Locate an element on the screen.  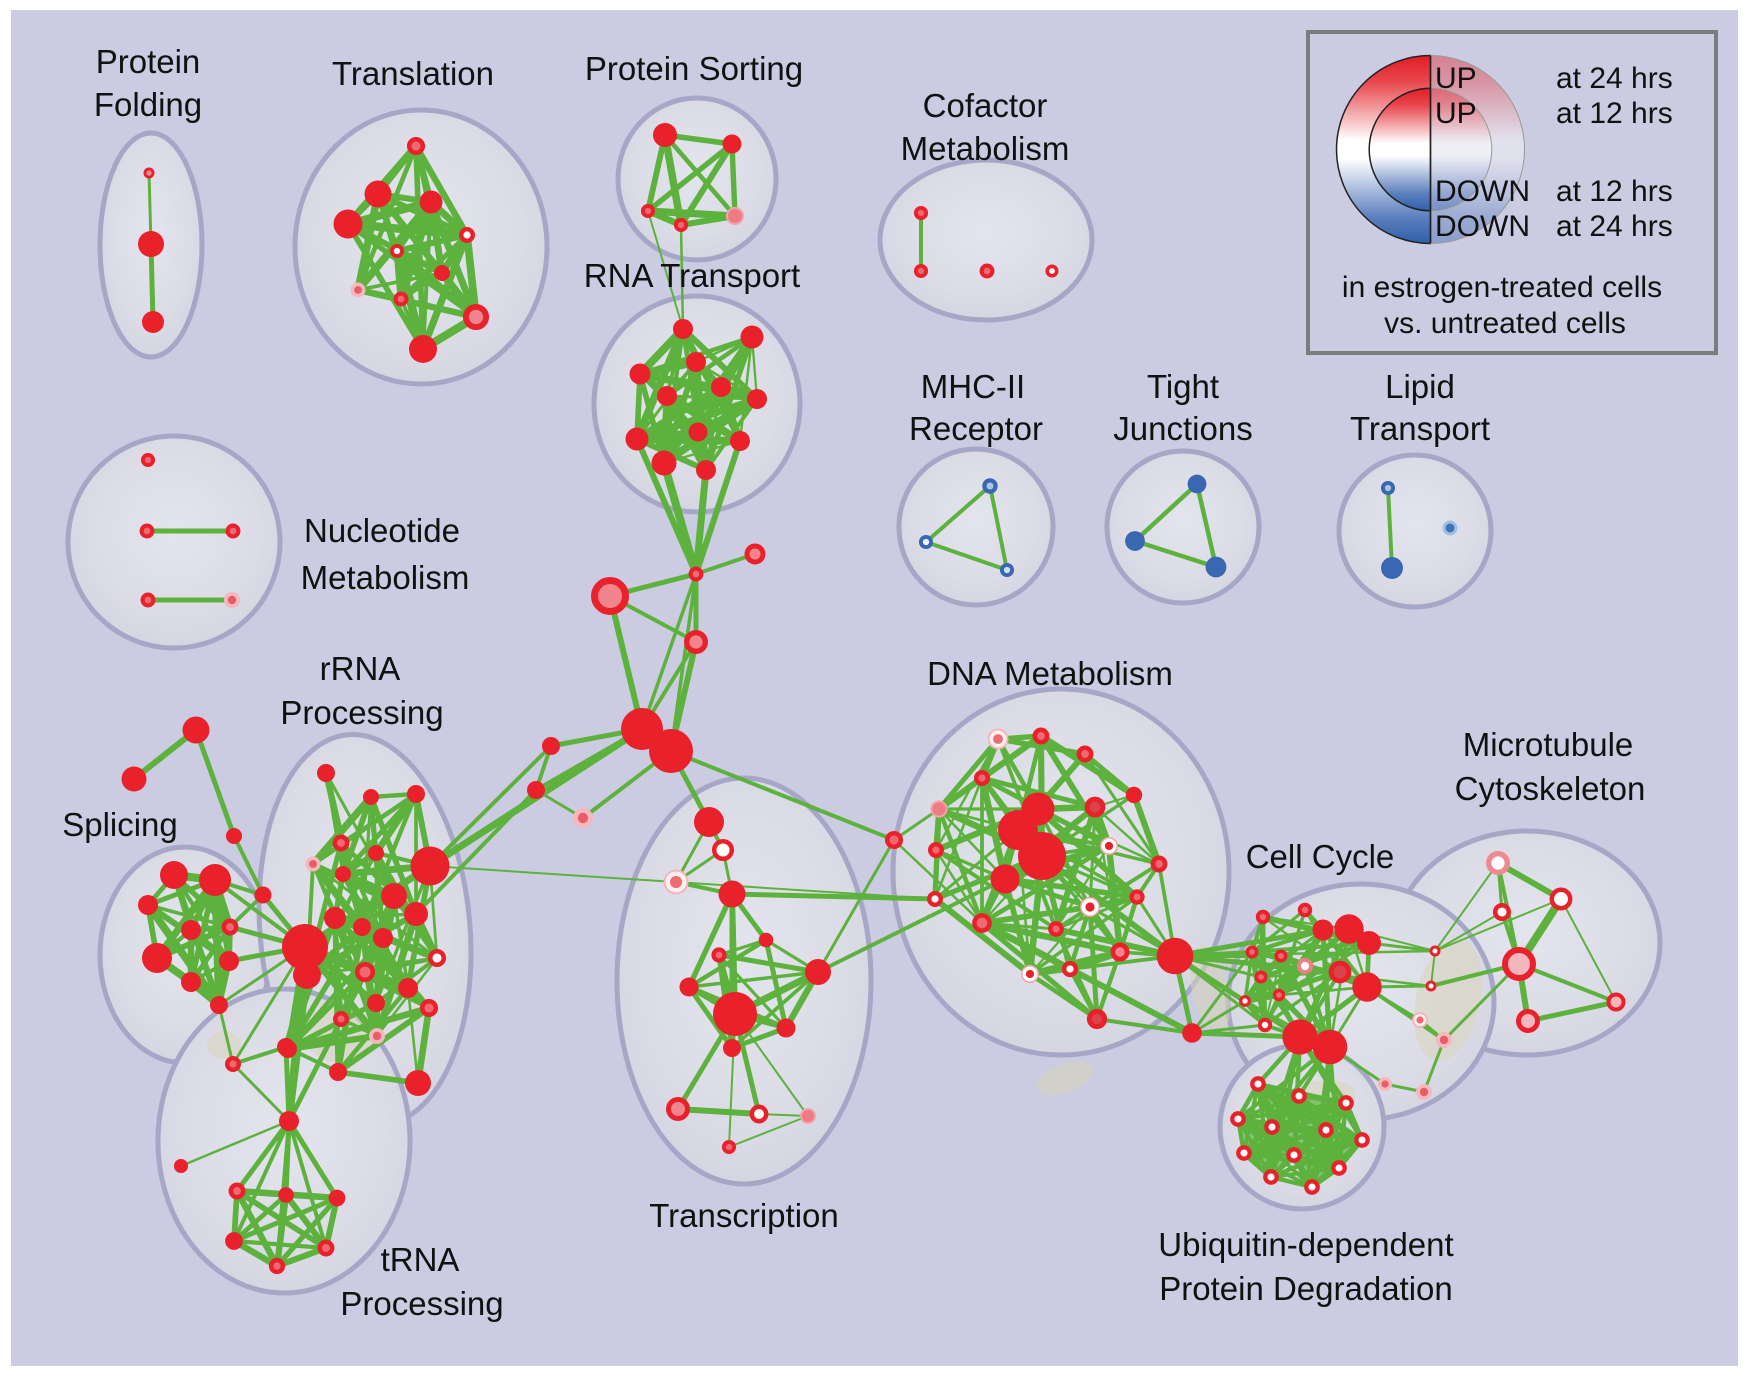
svg-text: rRNA is located at coordinates (360, 668).